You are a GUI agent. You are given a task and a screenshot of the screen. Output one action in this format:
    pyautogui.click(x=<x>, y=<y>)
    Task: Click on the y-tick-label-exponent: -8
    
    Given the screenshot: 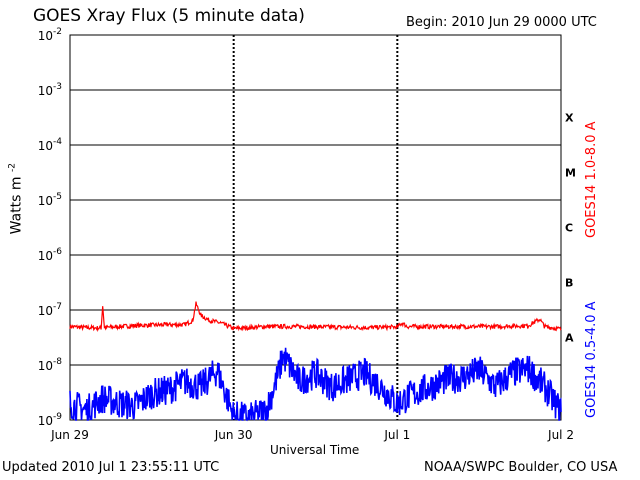 What is the action you would take?
    pyautogui.click(x=57, y=362)
    